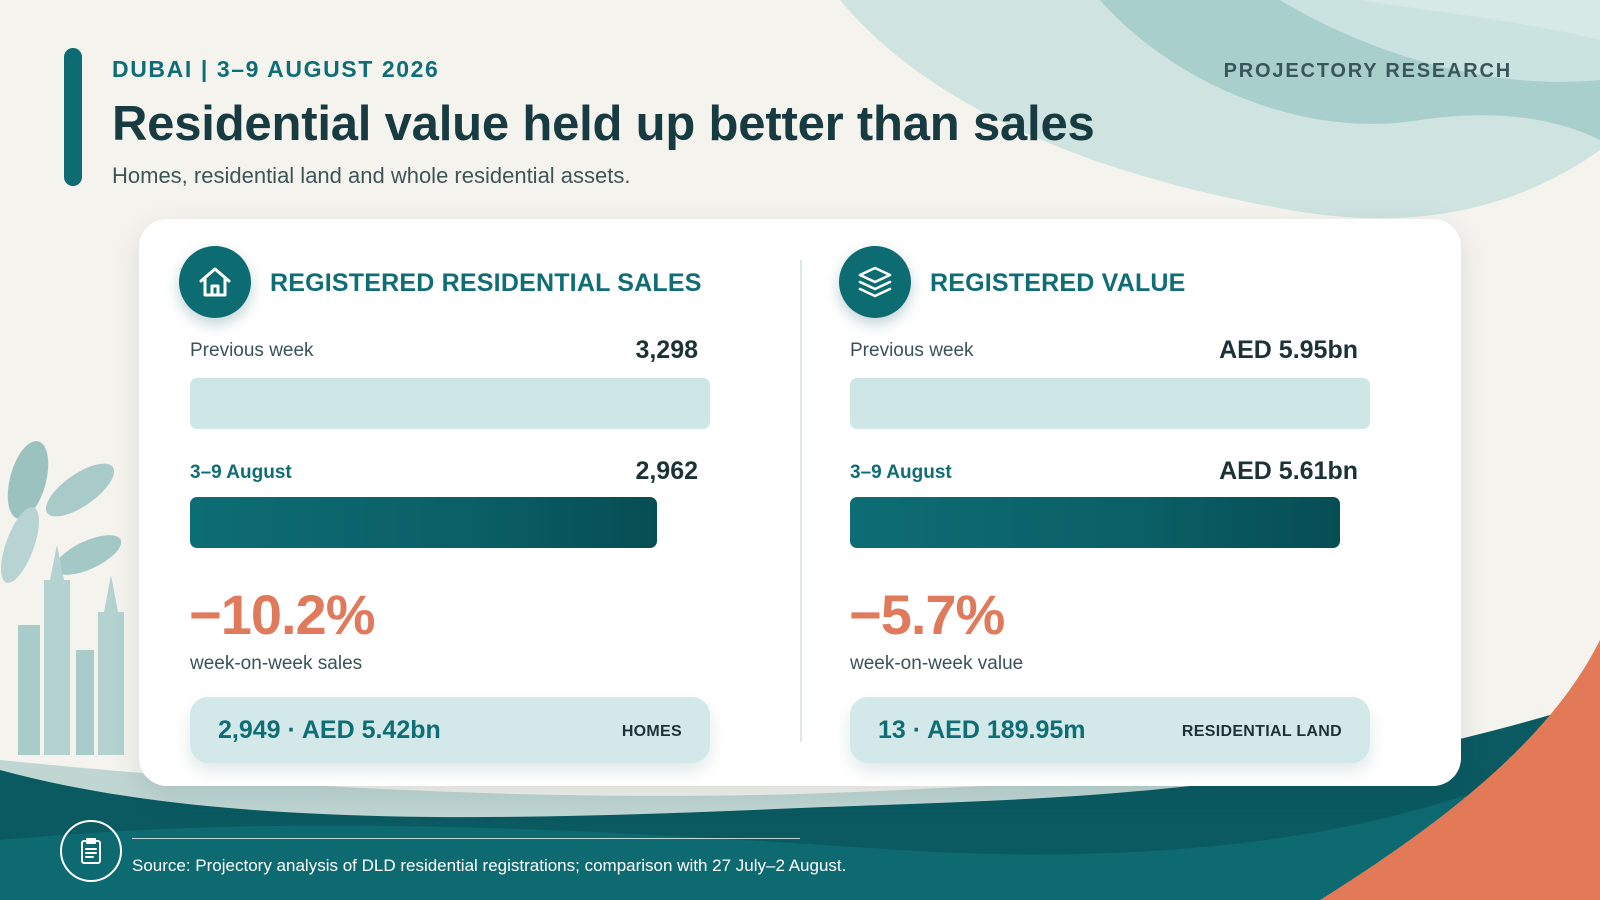  Describe the element at coordinates (282, 614) in the screenshot. I see `change-percent: −10.2%` at that location.